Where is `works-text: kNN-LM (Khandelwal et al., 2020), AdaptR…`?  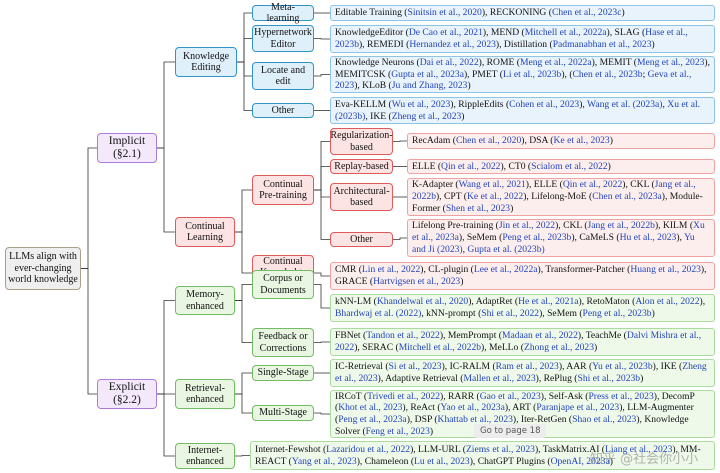 works-text: kNN-LM (Khandelwal et al., 2020), AdaptR… is located at coordinates (522, 307).